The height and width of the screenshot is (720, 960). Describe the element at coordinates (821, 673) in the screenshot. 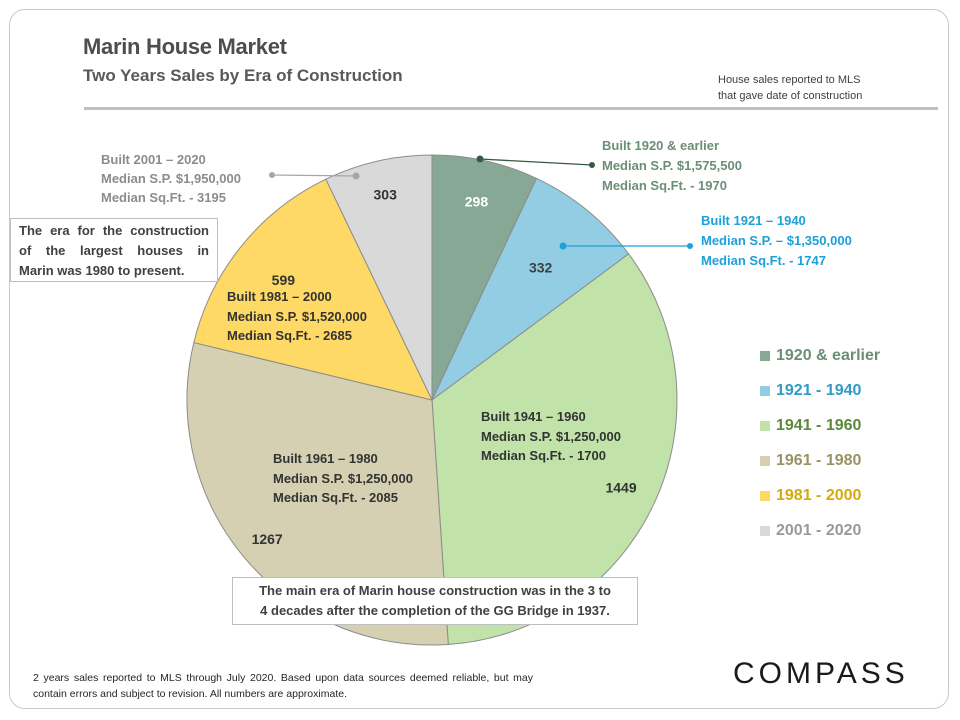

I see `compass-logo: COMPASS` at that location.